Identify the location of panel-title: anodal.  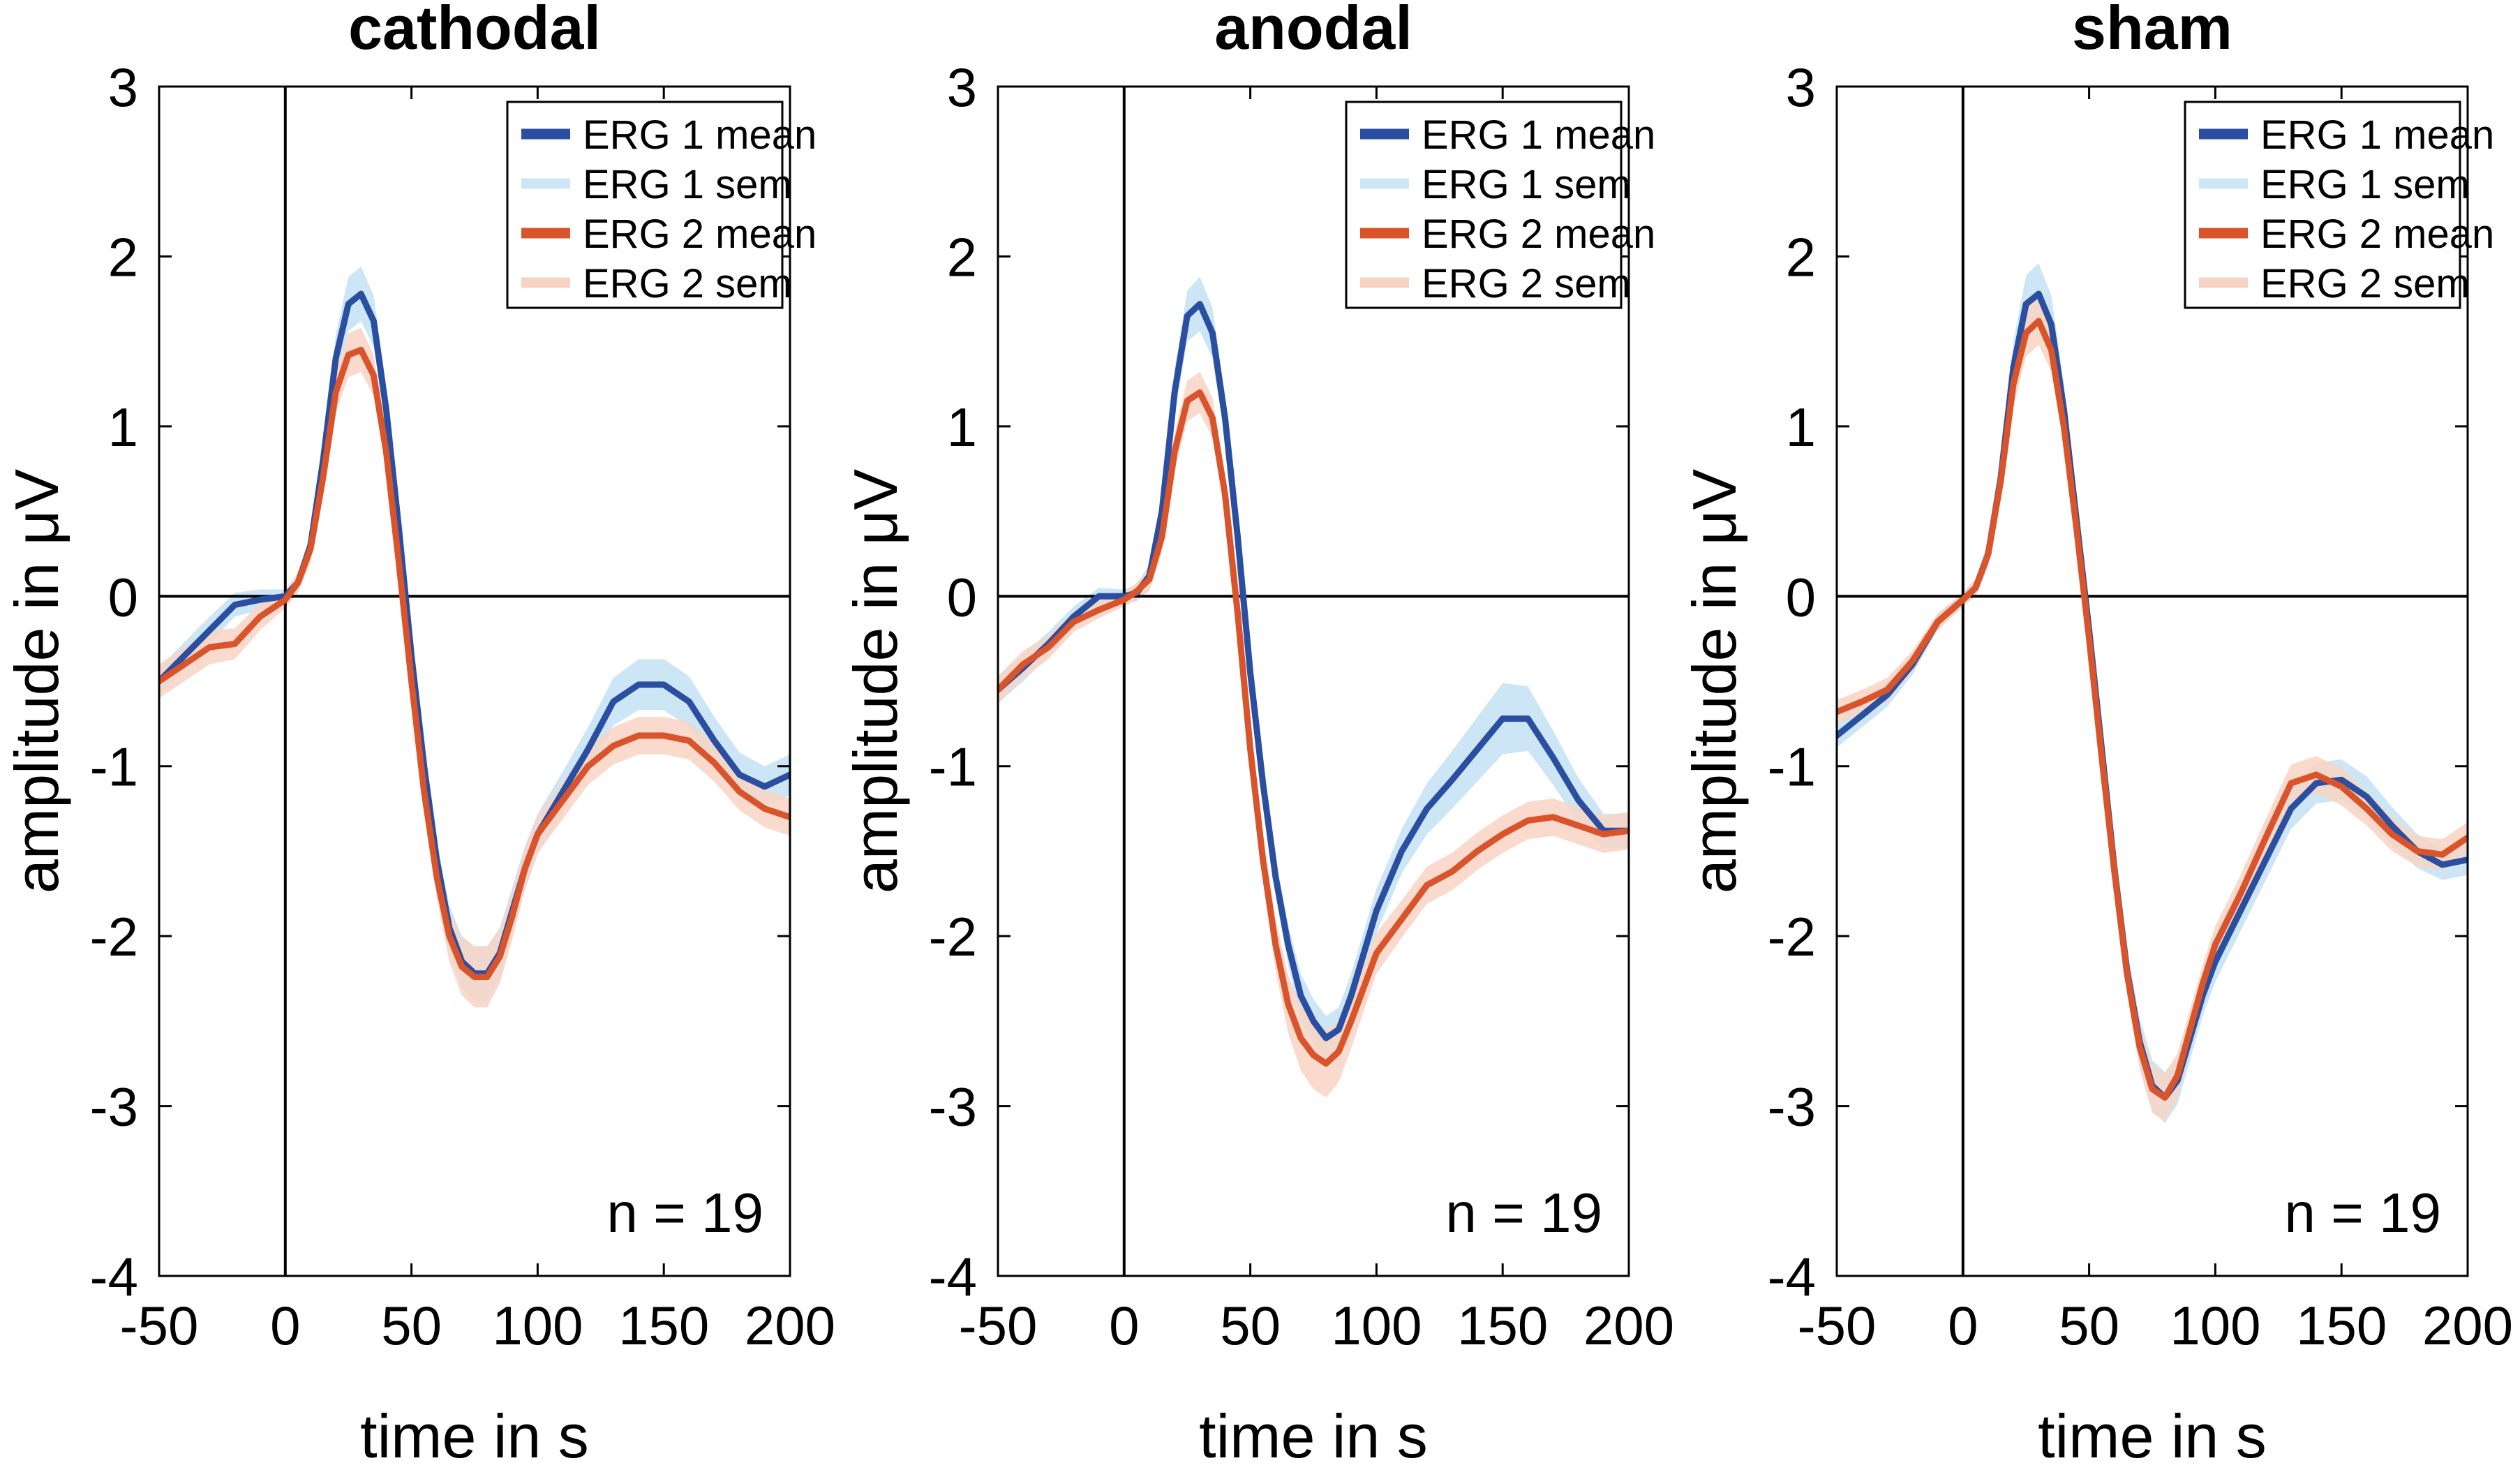
(1313, 31).